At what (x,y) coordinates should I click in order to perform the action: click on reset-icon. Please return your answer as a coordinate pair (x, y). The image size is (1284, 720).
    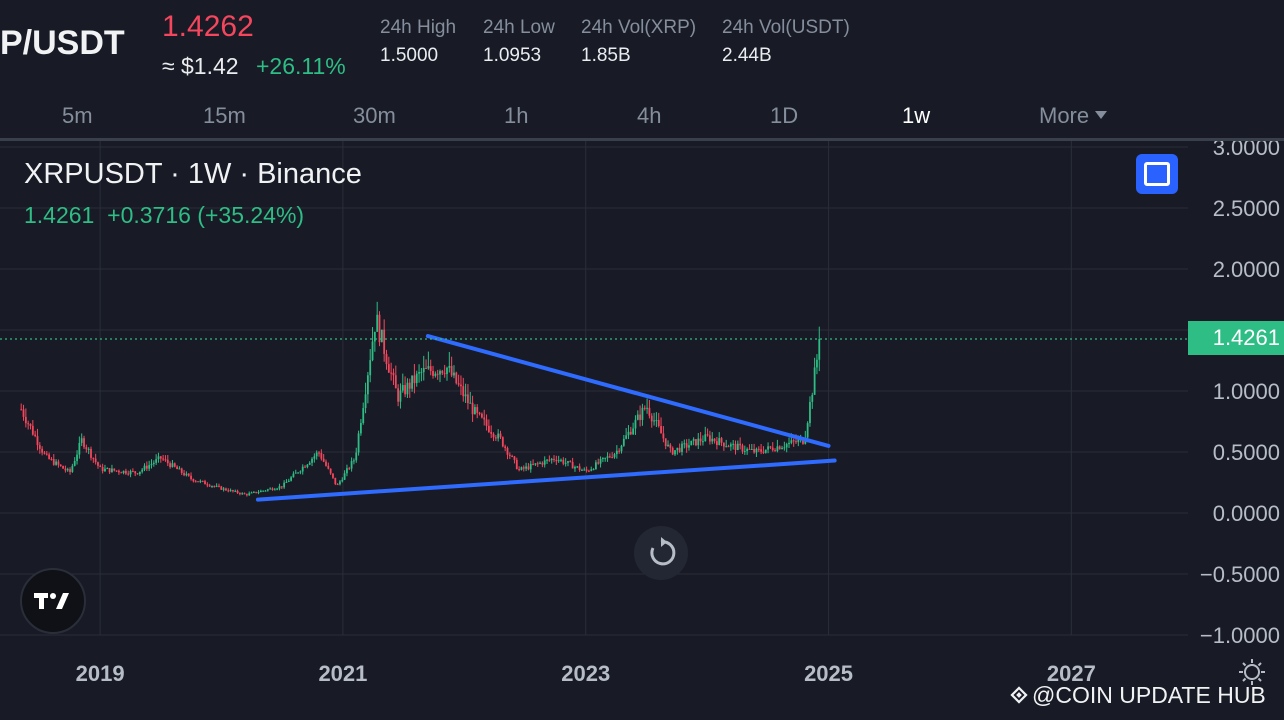
    Looking at the image, I should click on (663, 551).